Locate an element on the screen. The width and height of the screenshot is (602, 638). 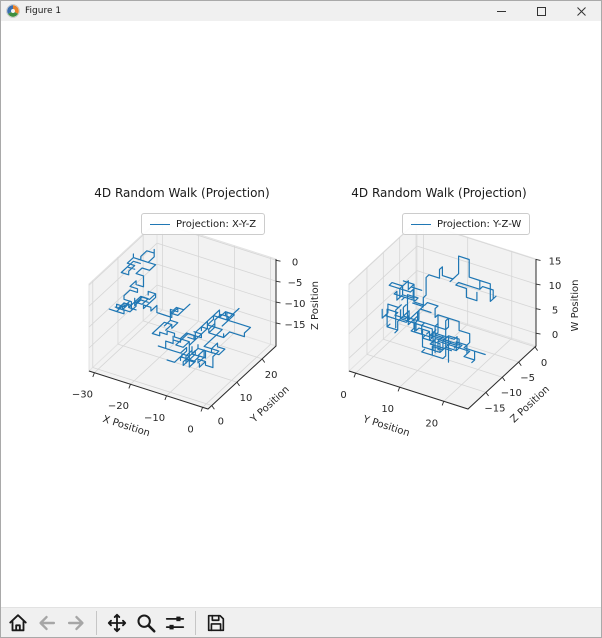
legend-label-right: Projection: Y-Z-W is located at coordinates (479, 224).